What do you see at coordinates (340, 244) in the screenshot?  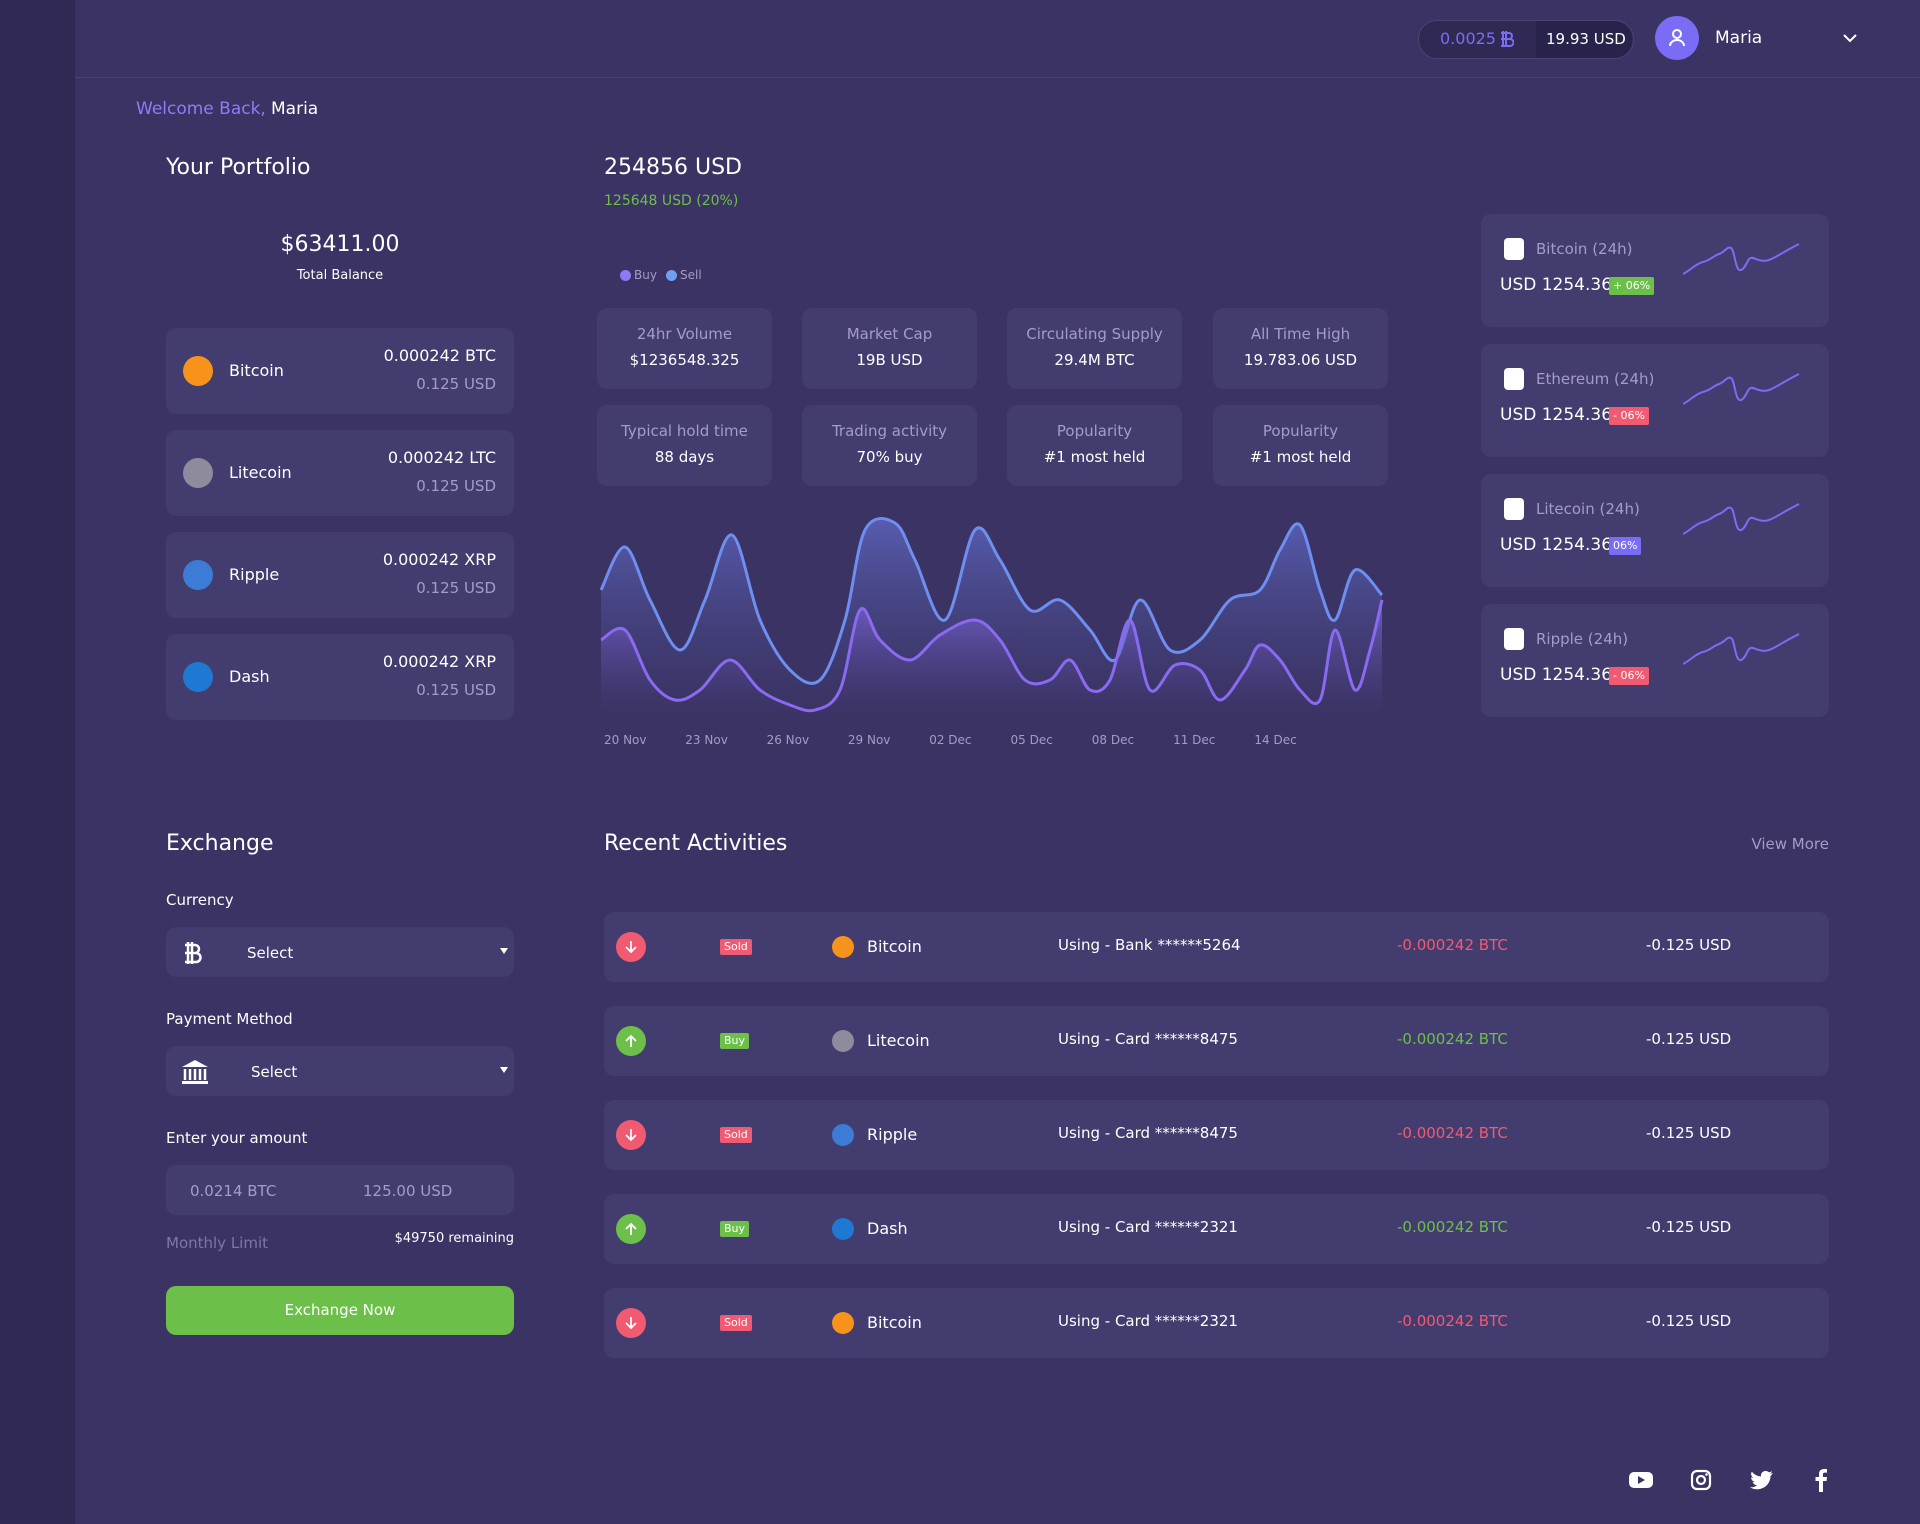 I see `portfolio-total: $63411.00` at bounding box center [340, 244].